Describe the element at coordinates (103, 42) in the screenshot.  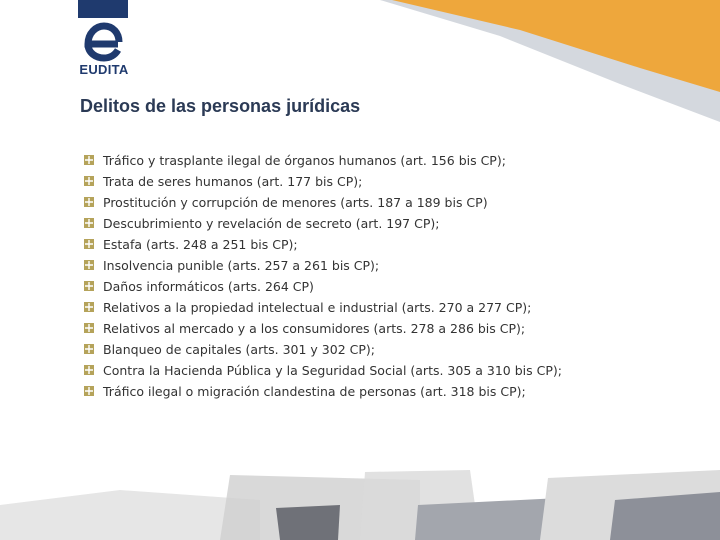
I see `logo-mark` at that location.